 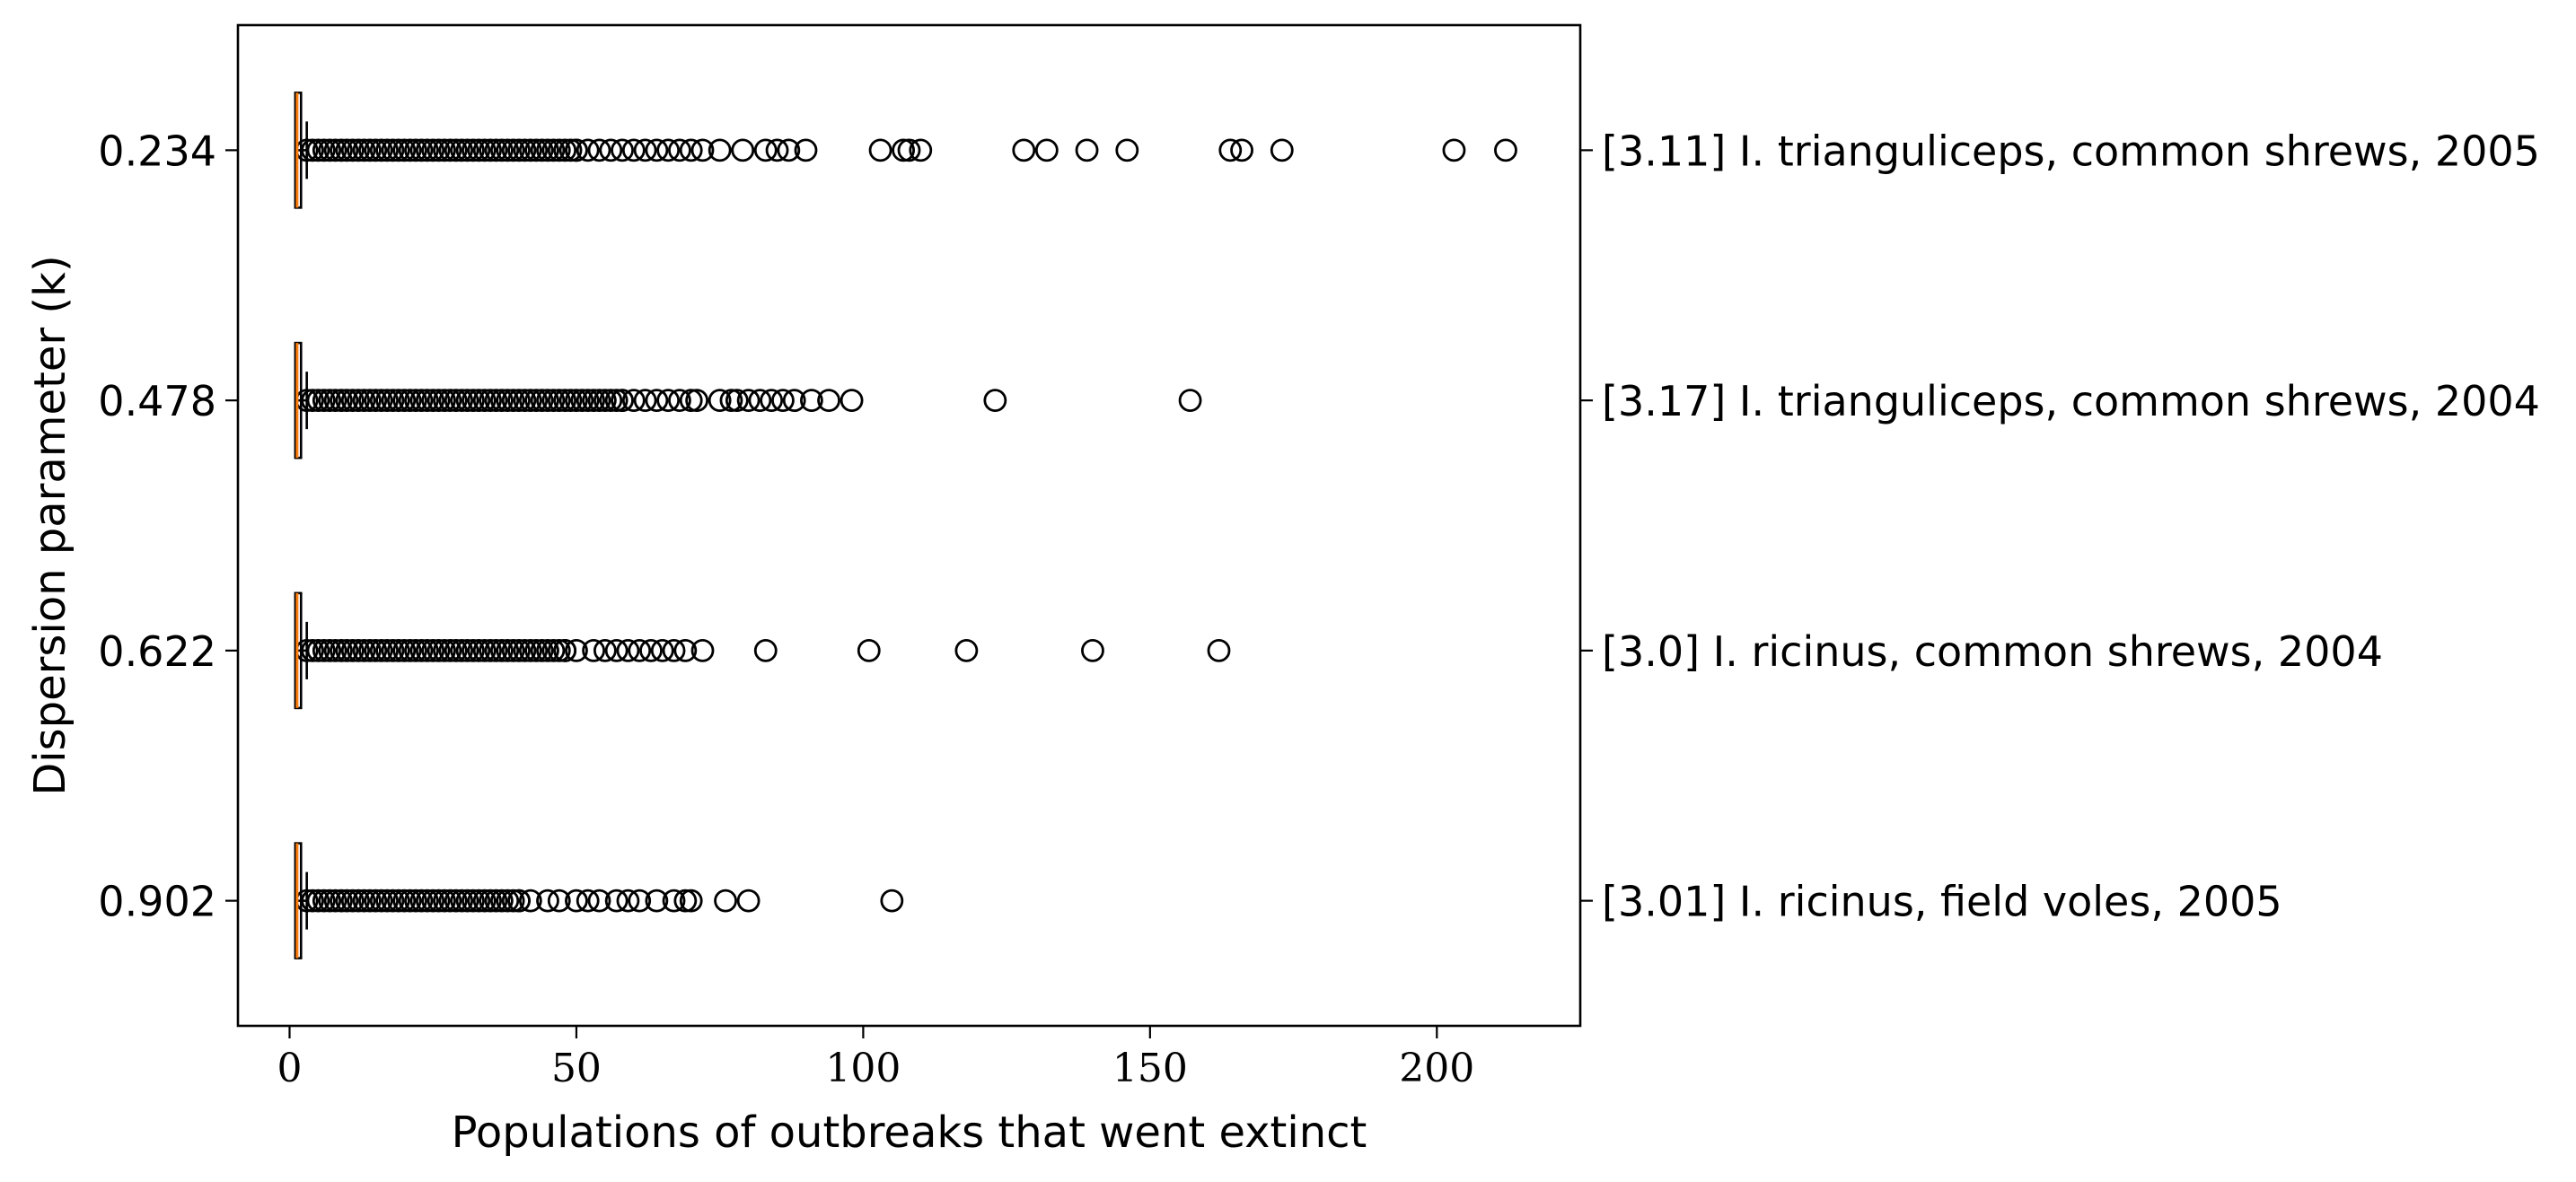 I want to click on x-tick-label: 150, so click(x=1150, y=1068).